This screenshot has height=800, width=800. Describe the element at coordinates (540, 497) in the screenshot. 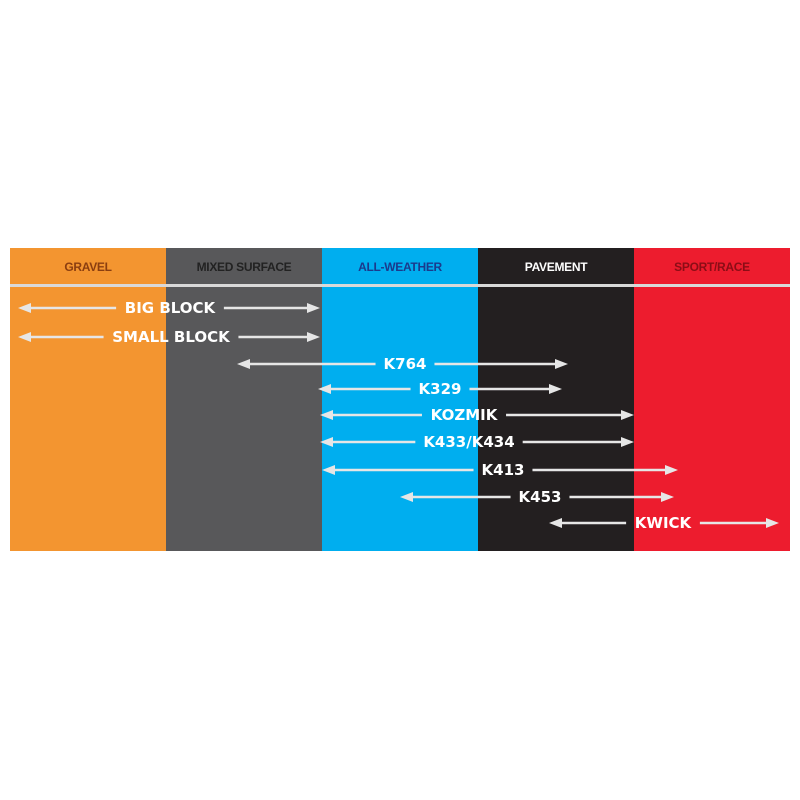

I see `tire-label: K453` at that location.